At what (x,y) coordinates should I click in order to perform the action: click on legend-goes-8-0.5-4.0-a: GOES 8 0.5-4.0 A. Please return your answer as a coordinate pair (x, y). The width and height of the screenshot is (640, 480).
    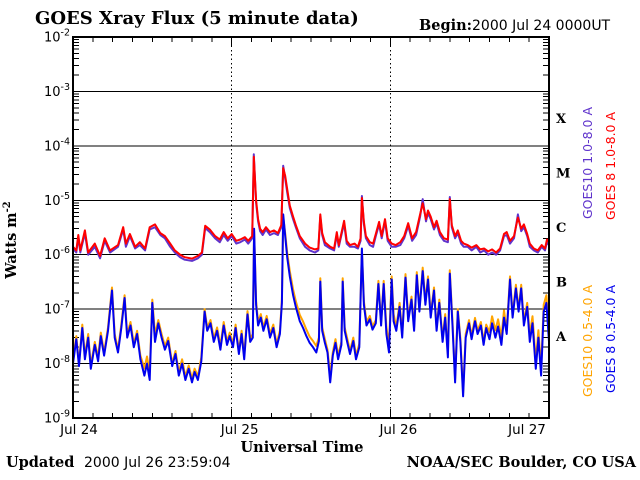
    Looking at the image, I should click on (610, 339).